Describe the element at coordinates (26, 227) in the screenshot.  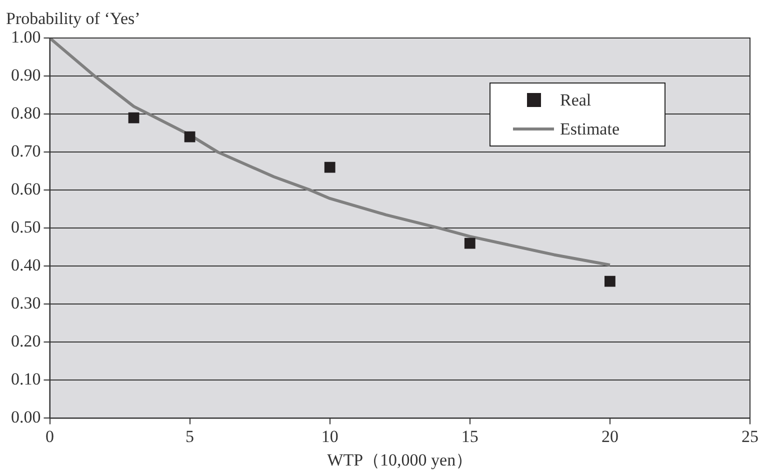
I see `y-tick-label: 0.50` at that location.